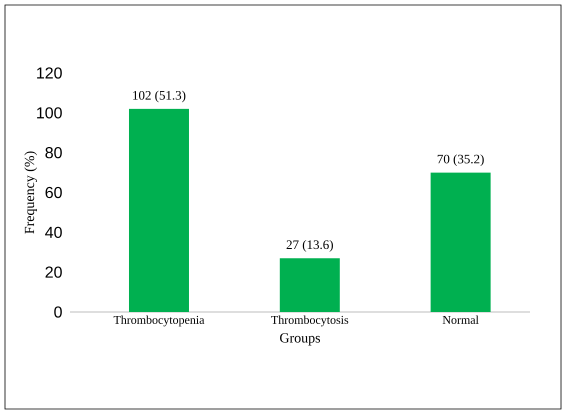 The image size is (566, 414). I want to click on x-tick-label: Thrombocytosis, so click(309, 321).